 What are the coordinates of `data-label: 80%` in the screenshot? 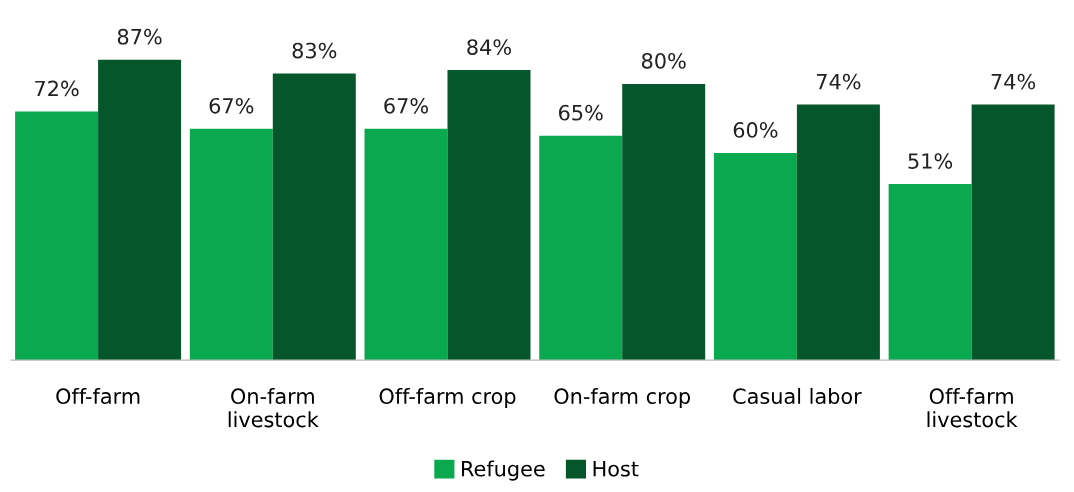 It's located at (663, 60).